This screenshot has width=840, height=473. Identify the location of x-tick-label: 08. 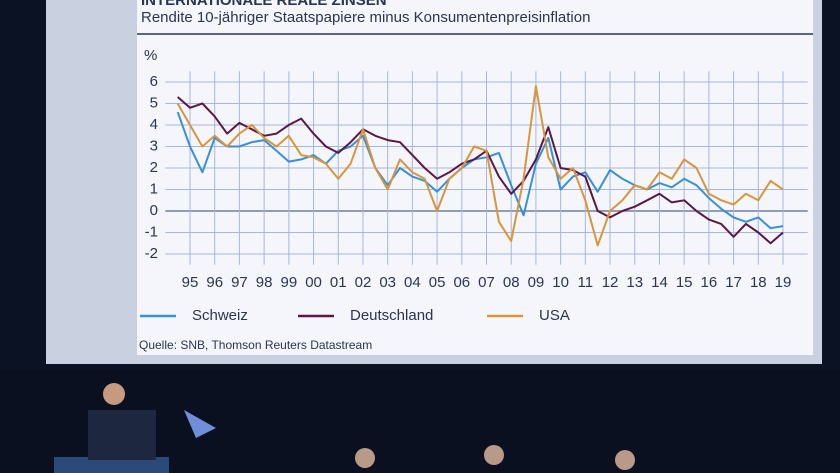
(511, 282).